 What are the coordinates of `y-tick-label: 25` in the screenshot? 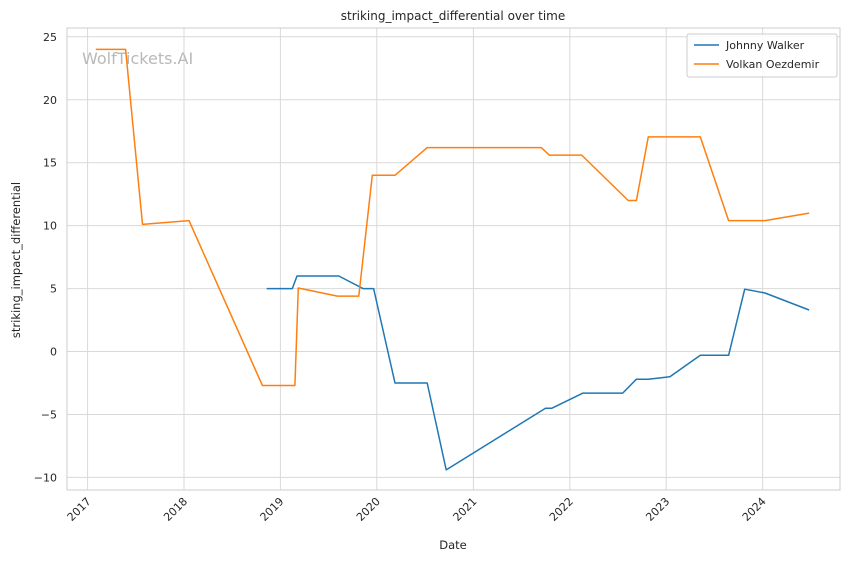 It's located at (50, 37).